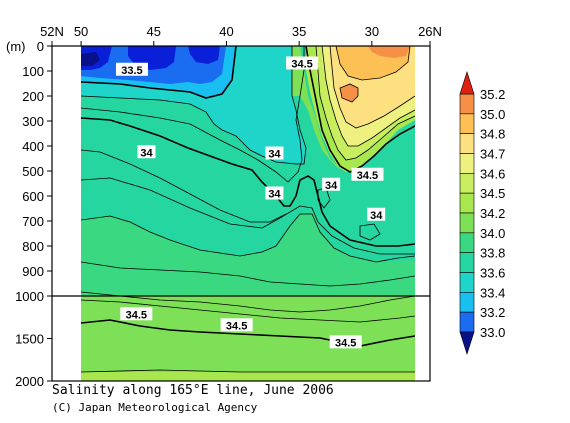 The image size is (570, 423). What do you see at coordinates (154, 31) in the screenshot?
I see `x-tick-label: 45` at bounding box center [154, 31].